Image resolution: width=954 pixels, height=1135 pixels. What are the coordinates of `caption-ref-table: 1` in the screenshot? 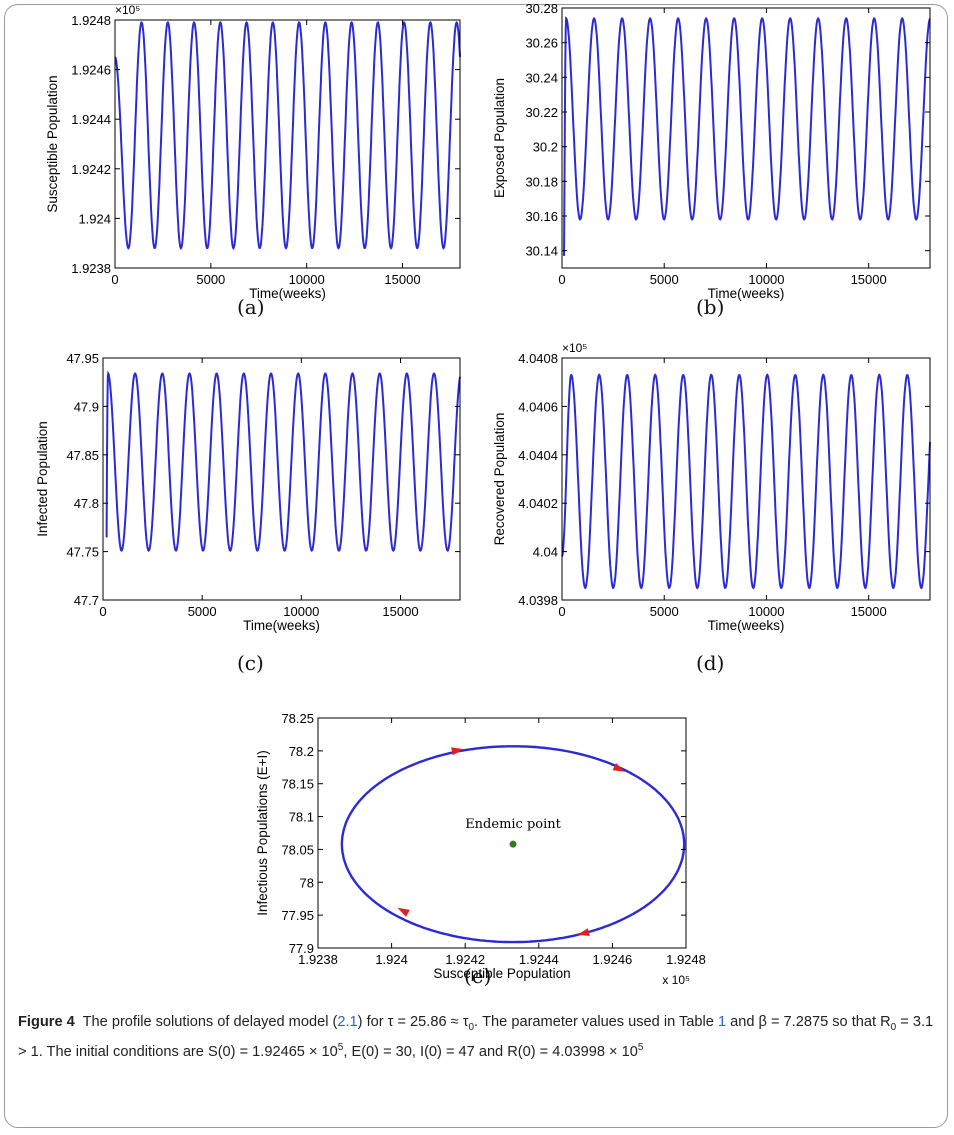 It's located at (722, 1022).